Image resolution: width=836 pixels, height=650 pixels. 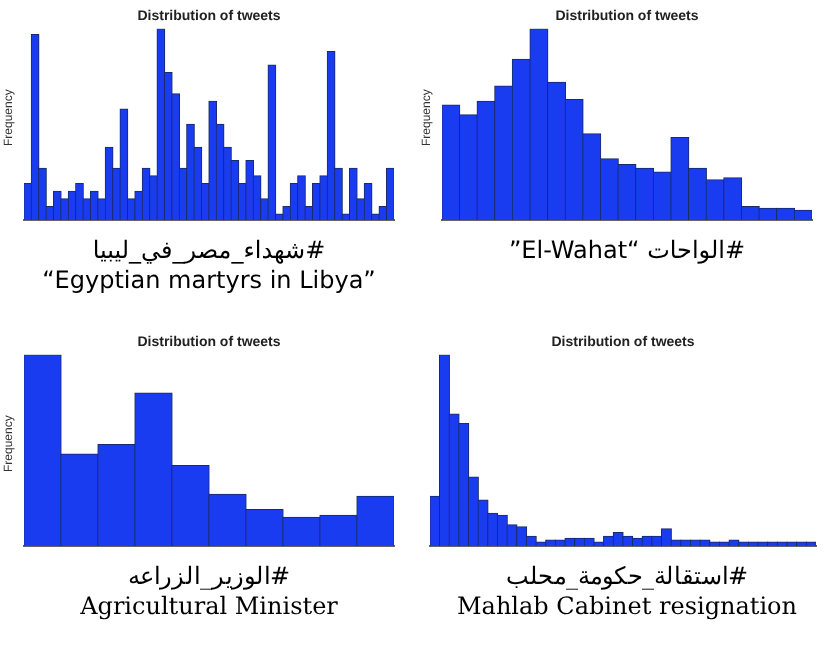 What do you see at coordinates (627, 576) in the screenshot?
I see `text: #استقالة_حكومة_محلب` at bounding box center [627, 576].